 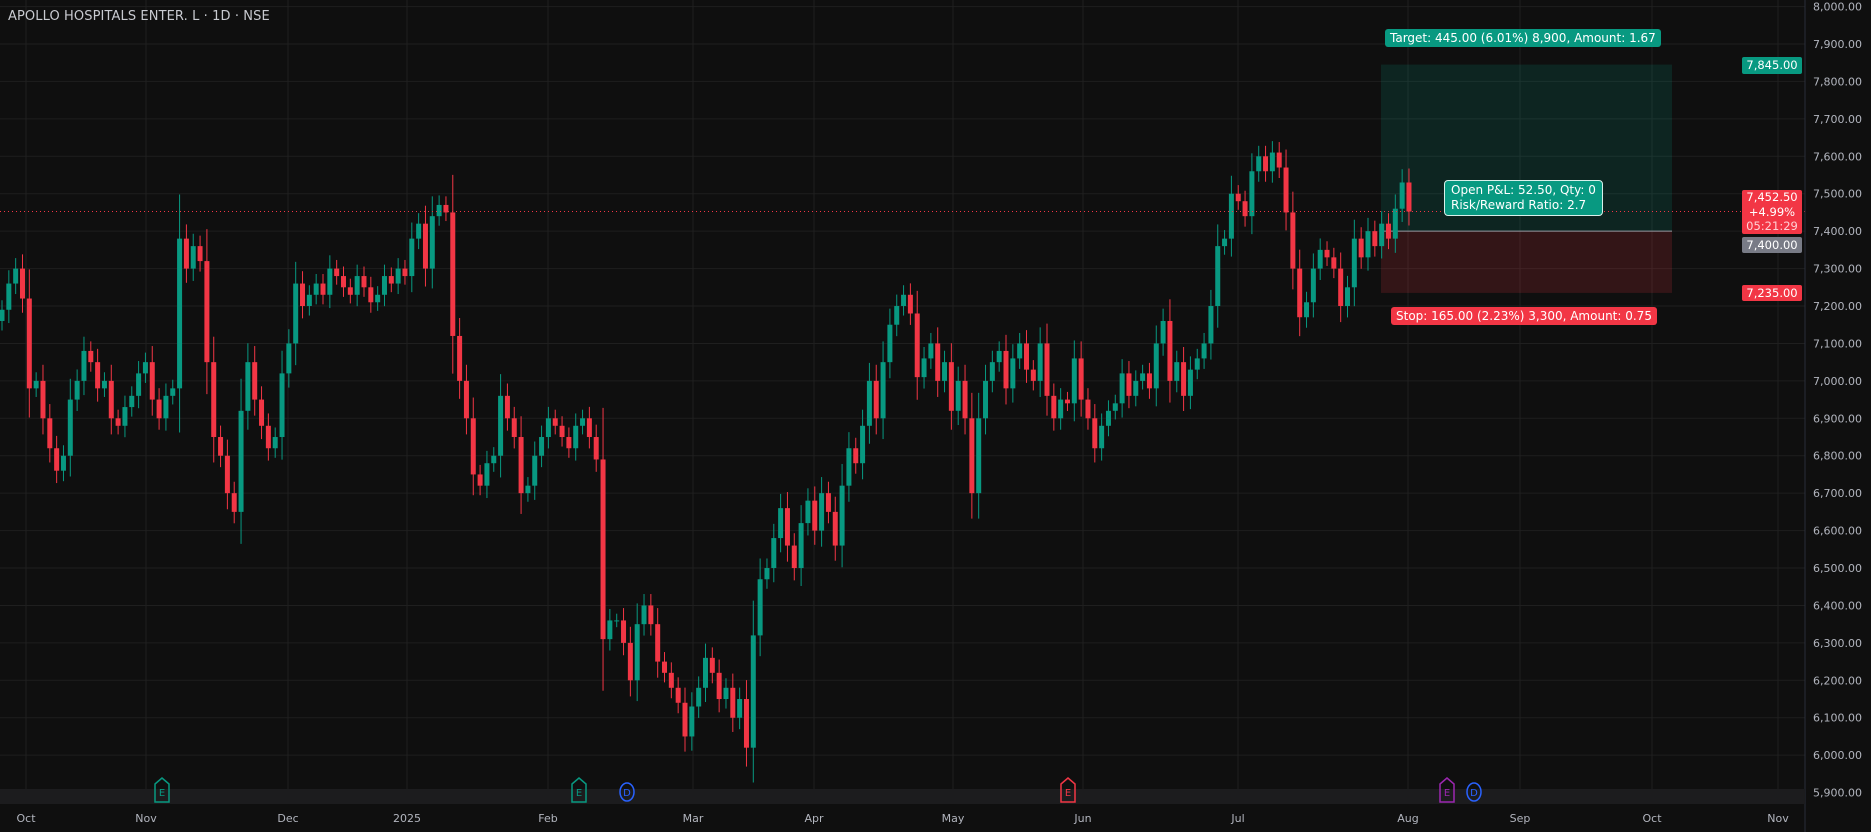 I want to click on x-tick-label: Nov, so click(x=1778, y=818).